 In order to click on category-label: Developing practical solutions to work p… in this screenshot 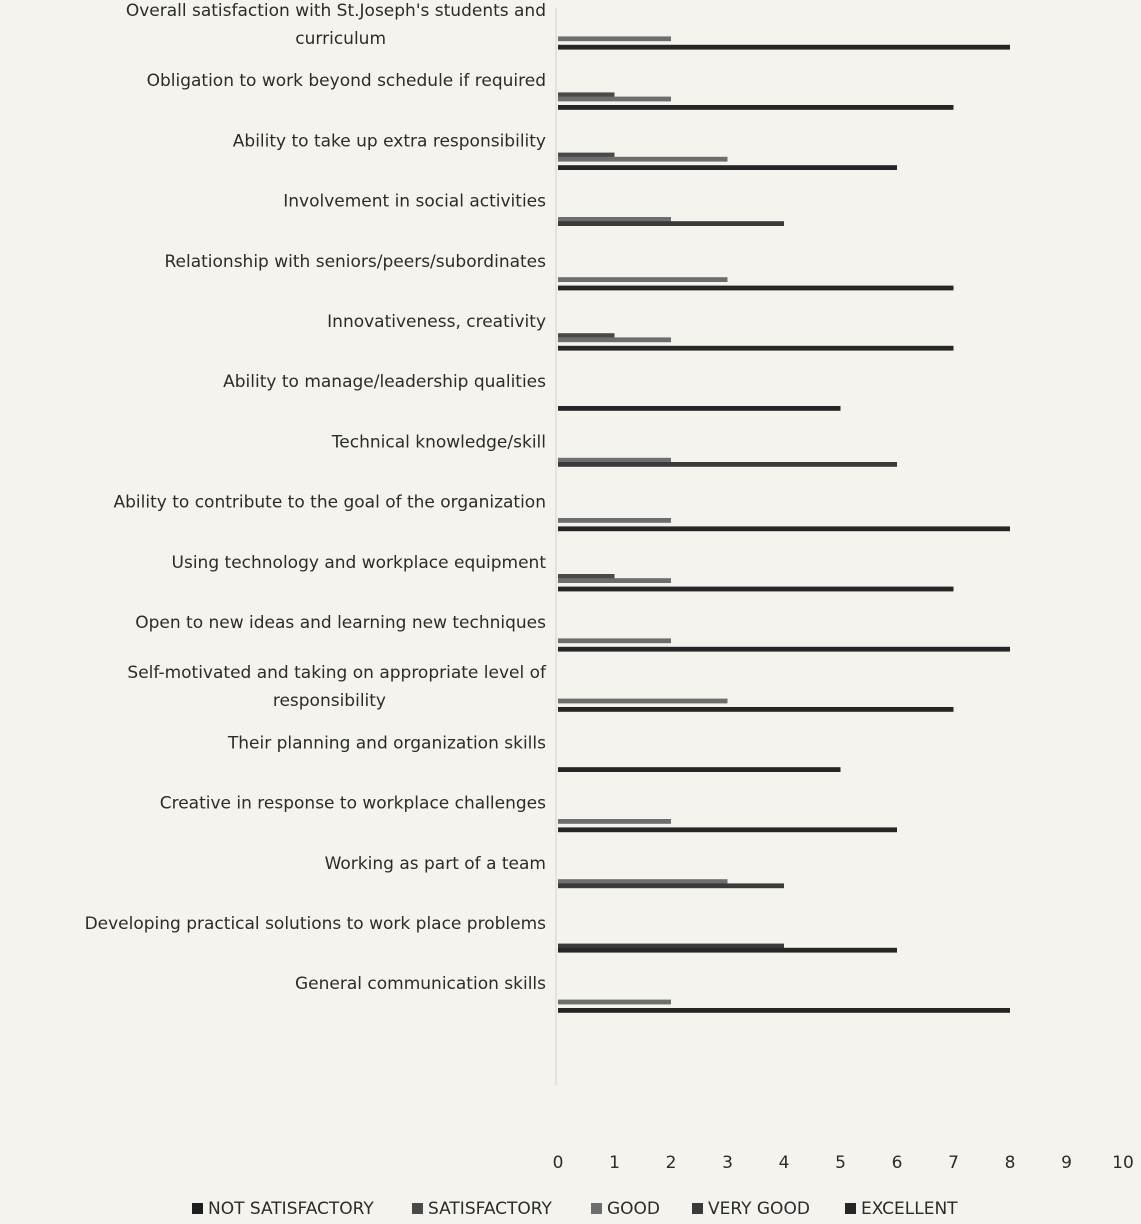, I will do `click(316, 924)`.